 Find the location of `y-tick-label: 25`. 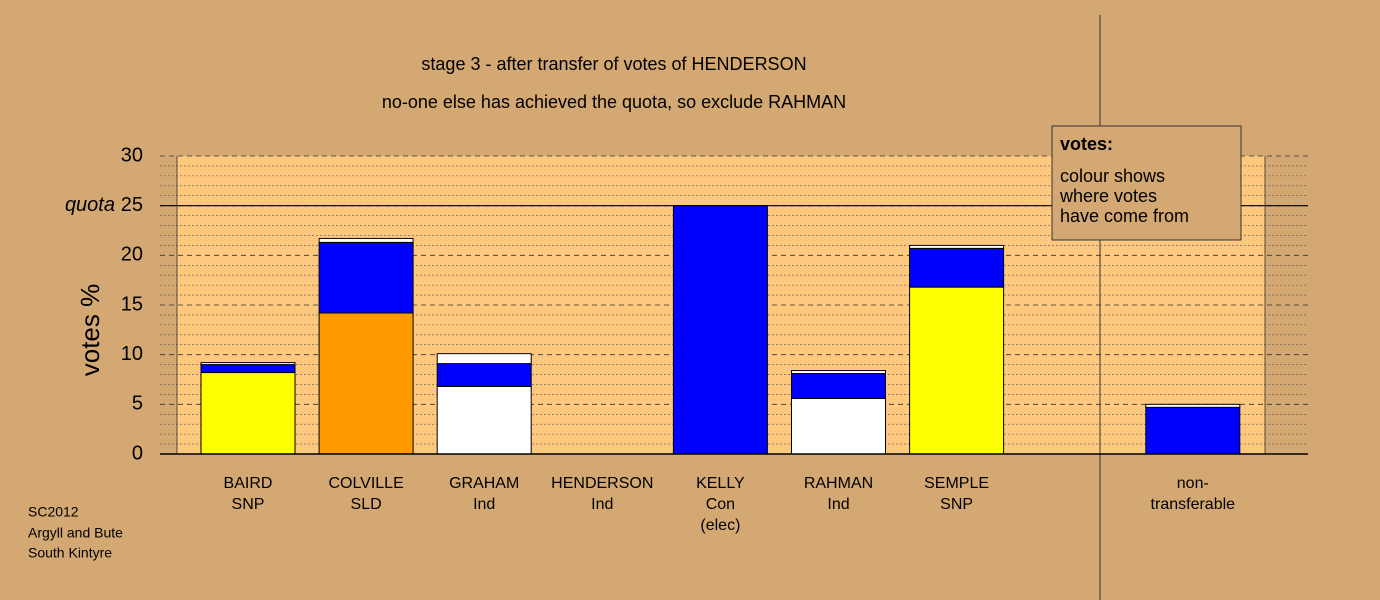

y-tick-label: 25 is located at coordinates (132, 205).